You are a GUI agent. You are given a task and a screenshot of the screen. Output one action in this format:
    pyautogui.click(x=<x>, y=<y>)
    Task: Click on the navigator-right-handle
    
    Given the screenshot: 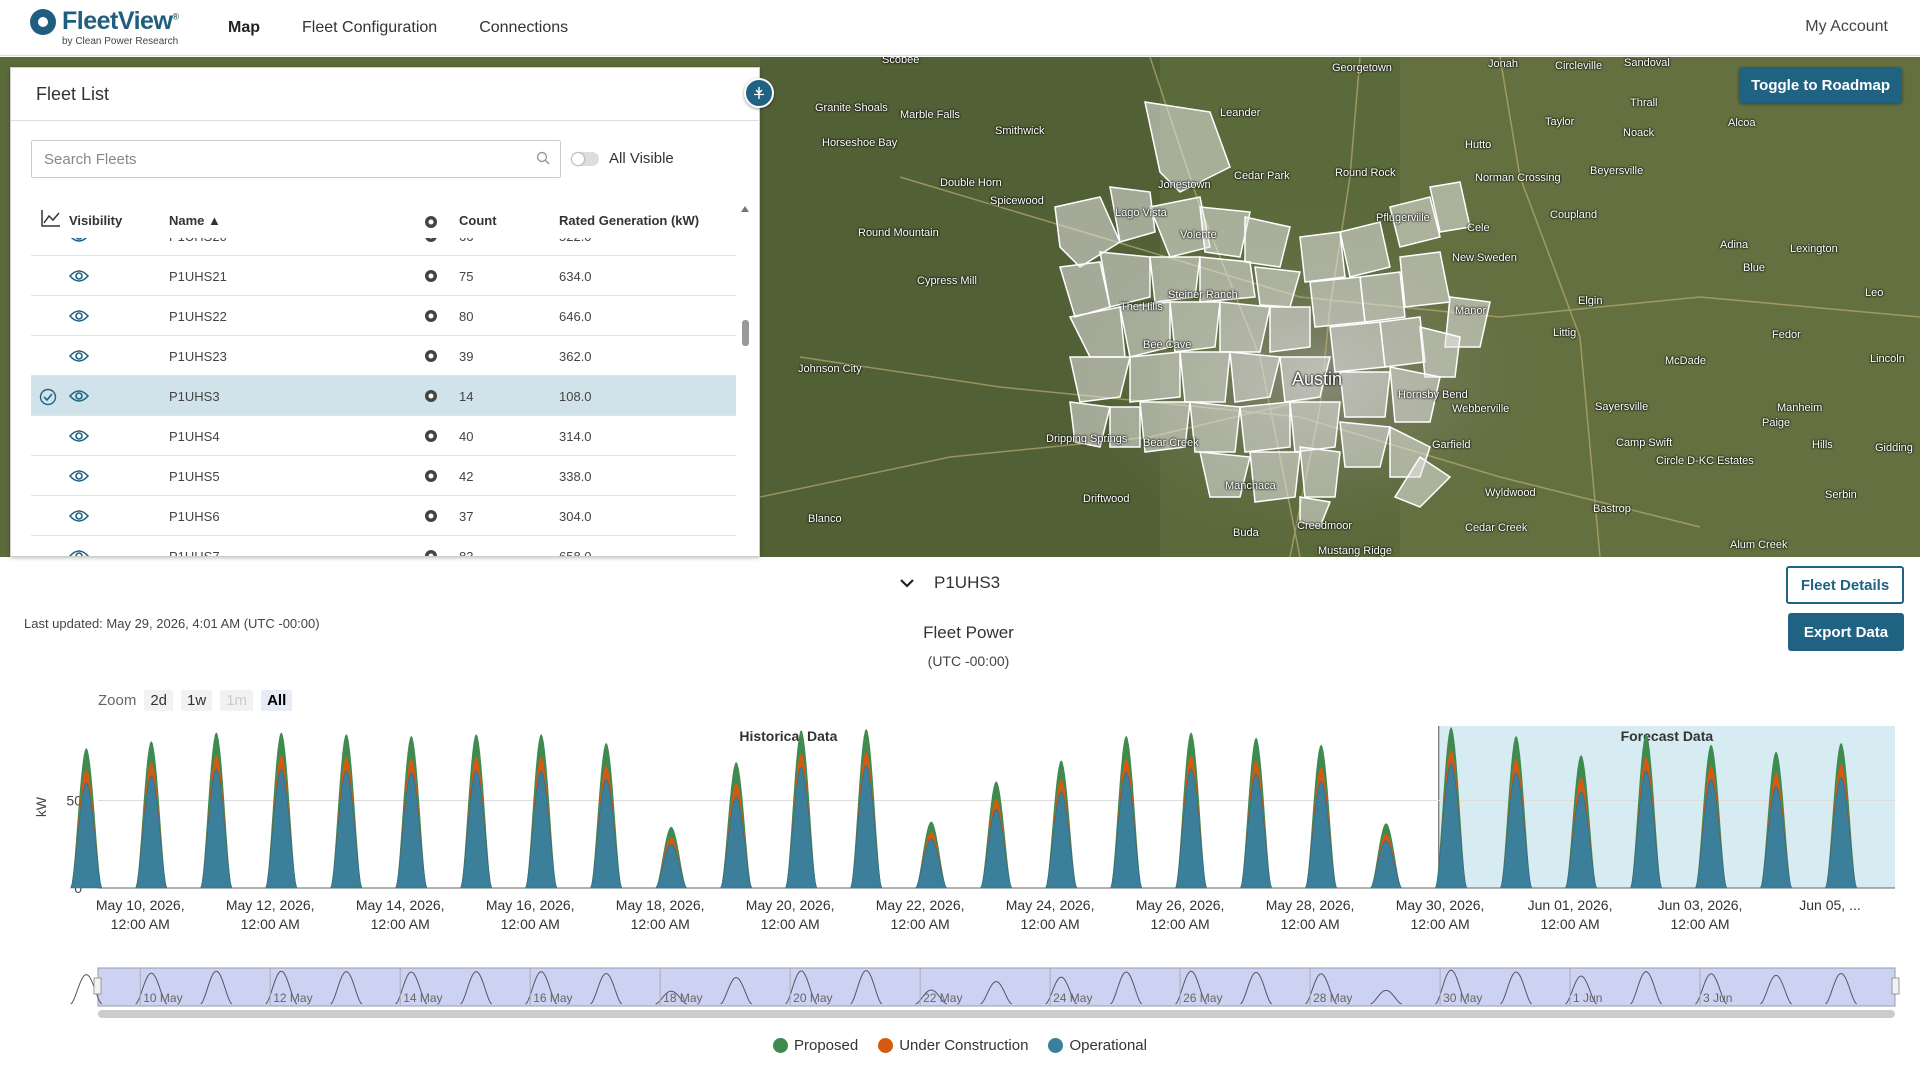 What is the action you would take?
    pyautogui.click(x=1895, y=986)
    